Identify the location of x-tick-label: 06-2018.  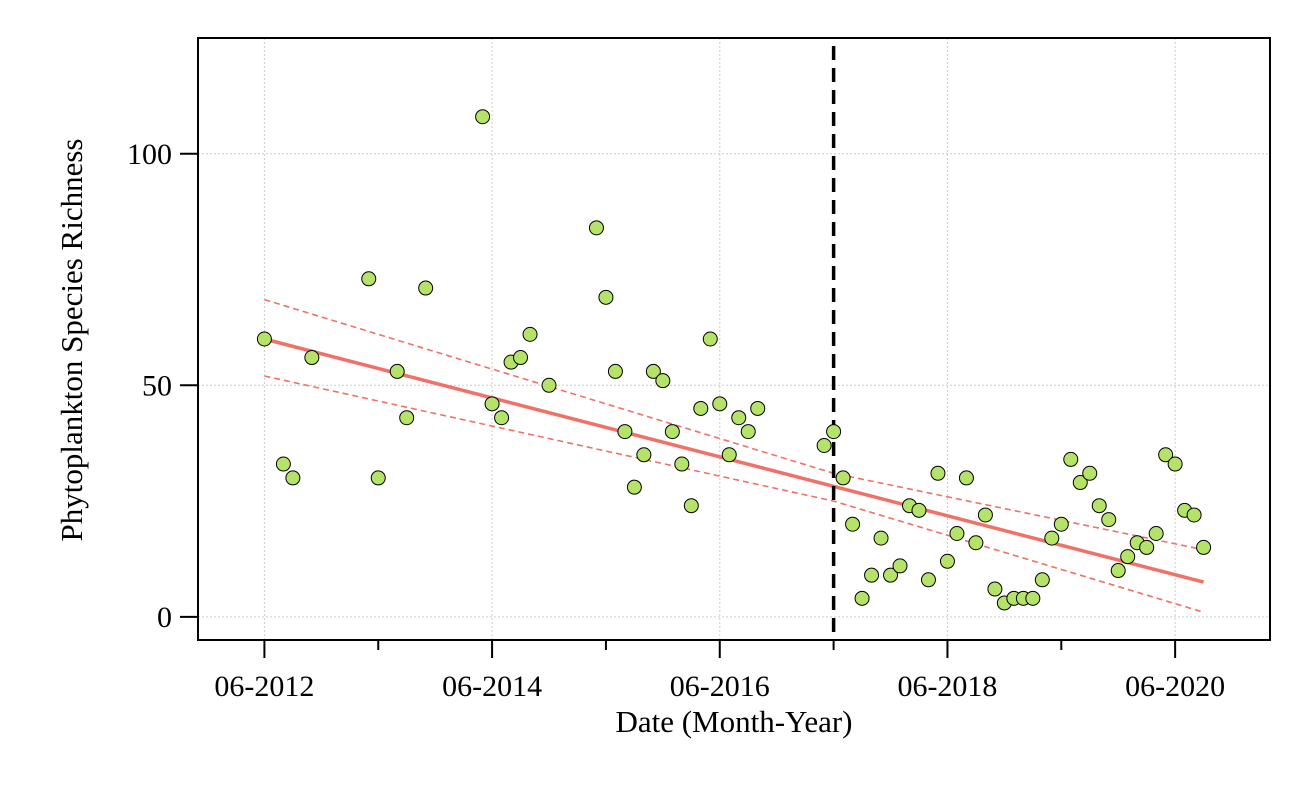
(947, 686).